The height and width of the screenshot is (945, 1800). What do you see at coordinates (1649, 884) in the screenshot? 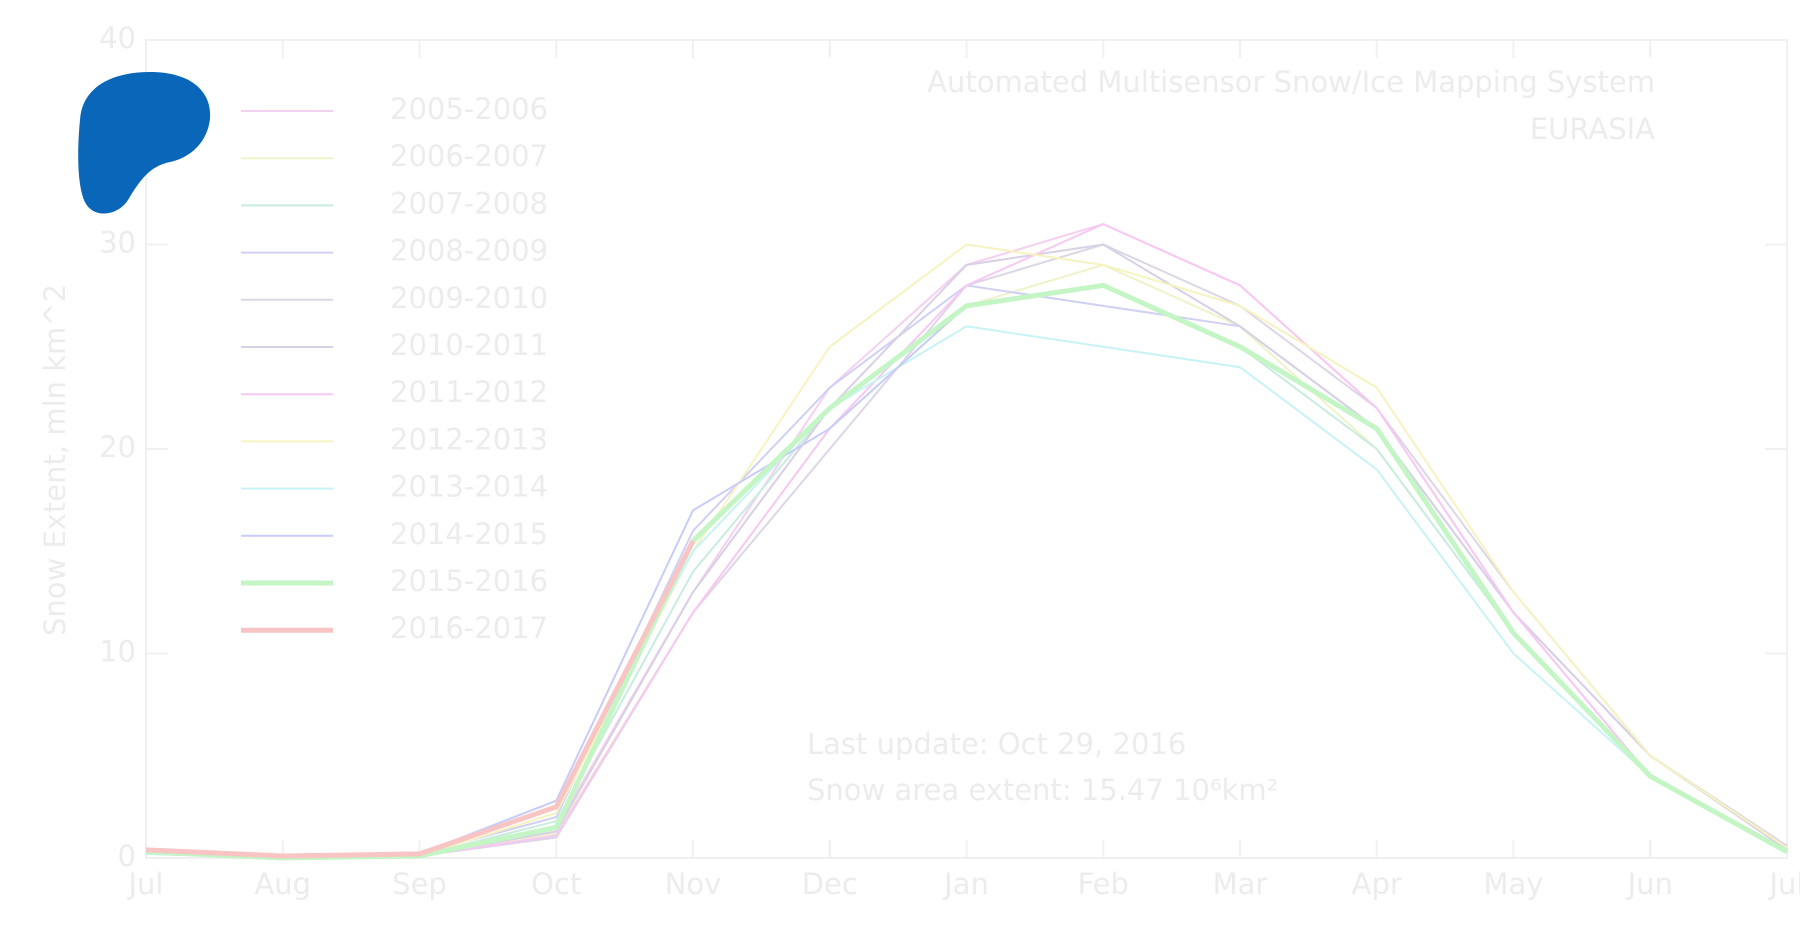
I see `x-tick-label: Jun` at bounding box center [1649, 884].